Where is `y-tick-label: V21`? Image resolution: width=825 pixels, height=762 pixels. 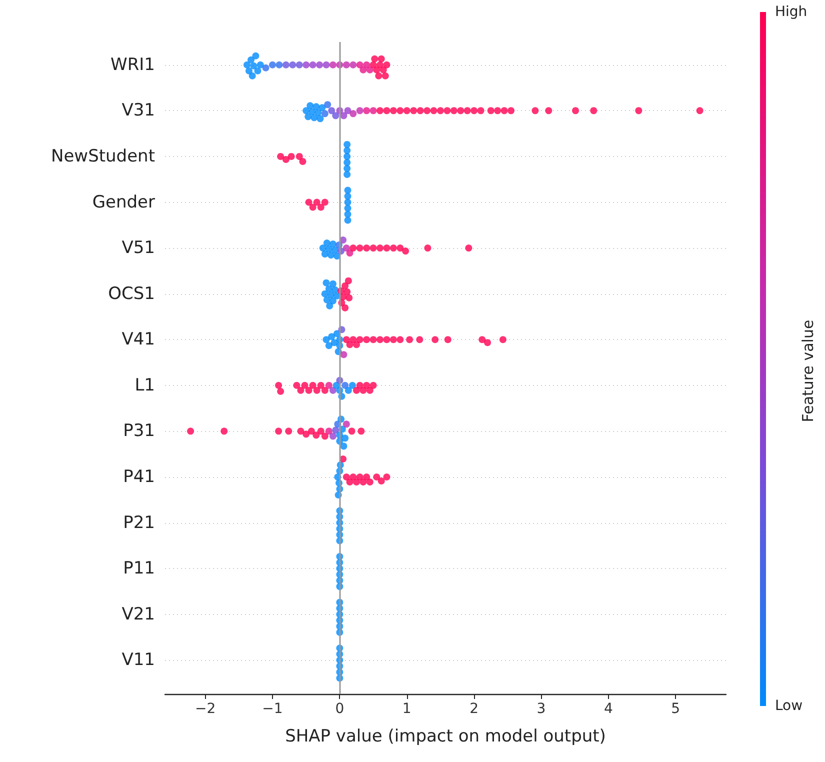
y-tick-label: V21 is located at coordinates (138, 614).